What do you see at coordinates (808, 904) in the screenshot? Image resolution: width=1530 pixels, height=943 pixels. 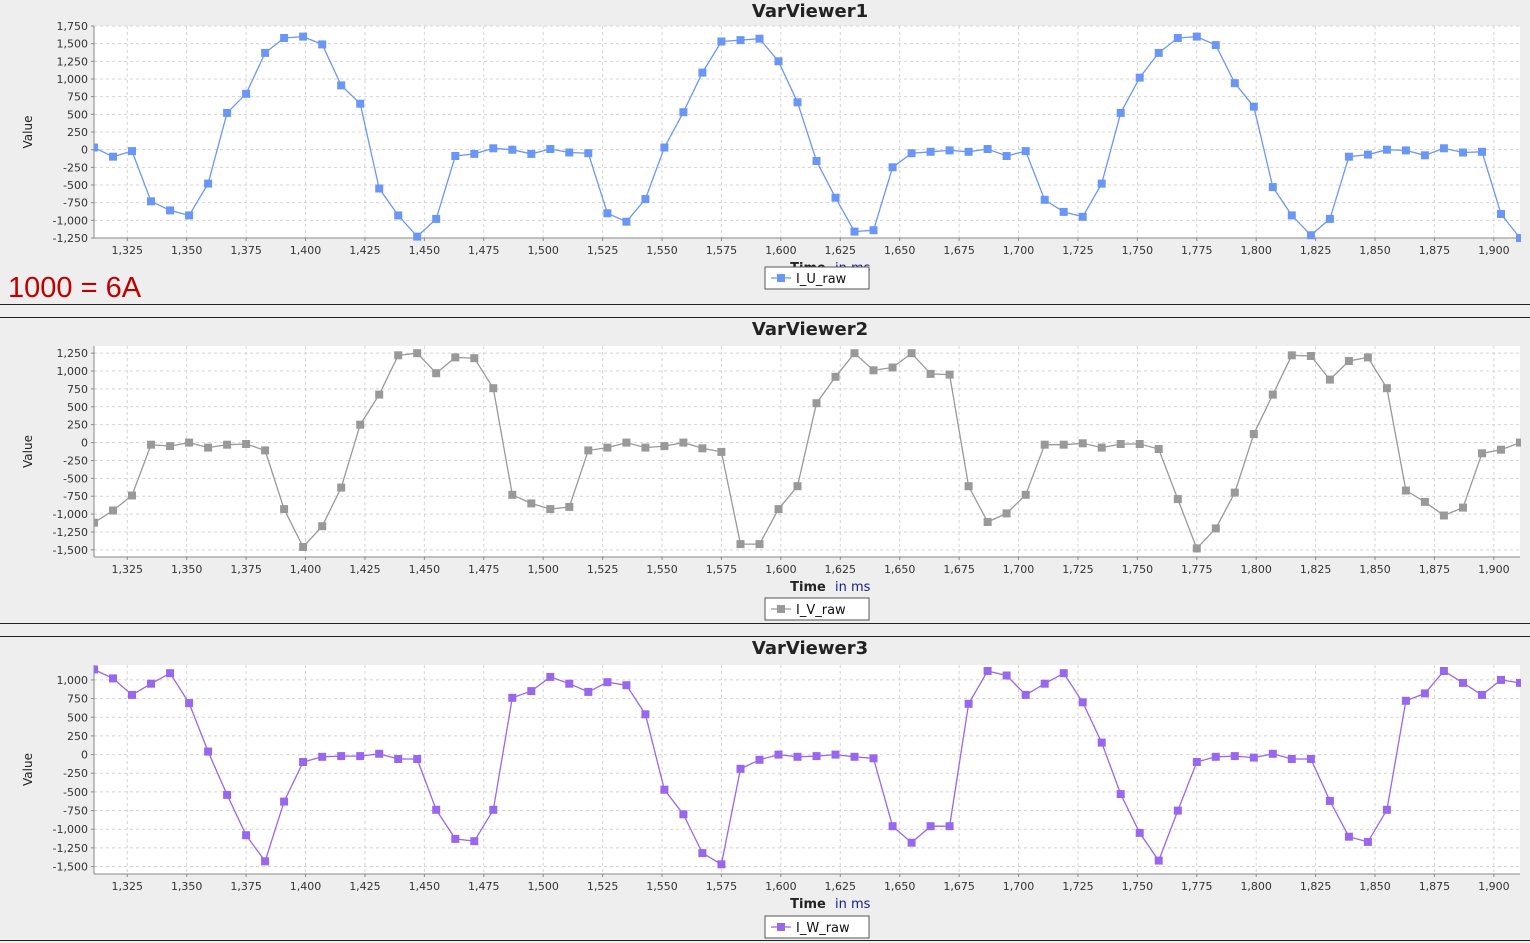 I see `x-axis-label: Time` at bounding box center [808, 904].